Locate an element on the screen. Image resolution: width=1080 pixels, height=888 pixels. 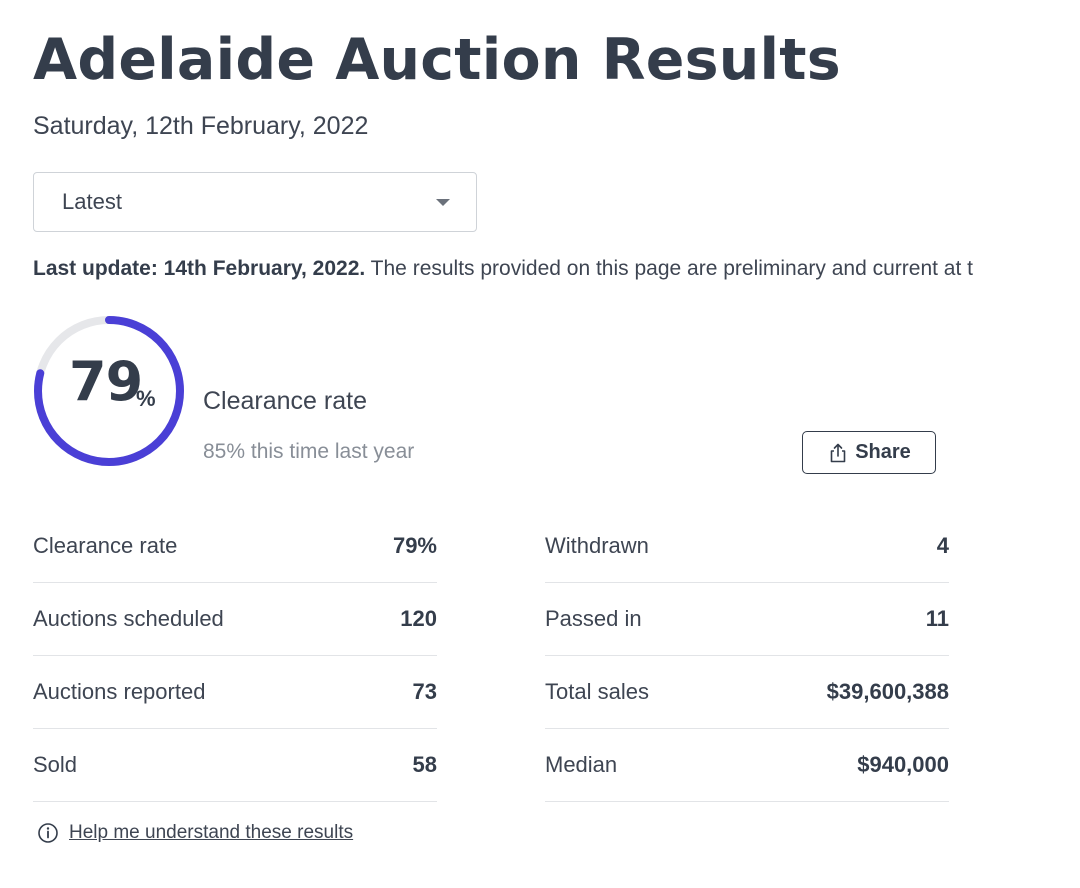
stat-row: Total sales $39,600,388 is located at coordinates (747, 692).